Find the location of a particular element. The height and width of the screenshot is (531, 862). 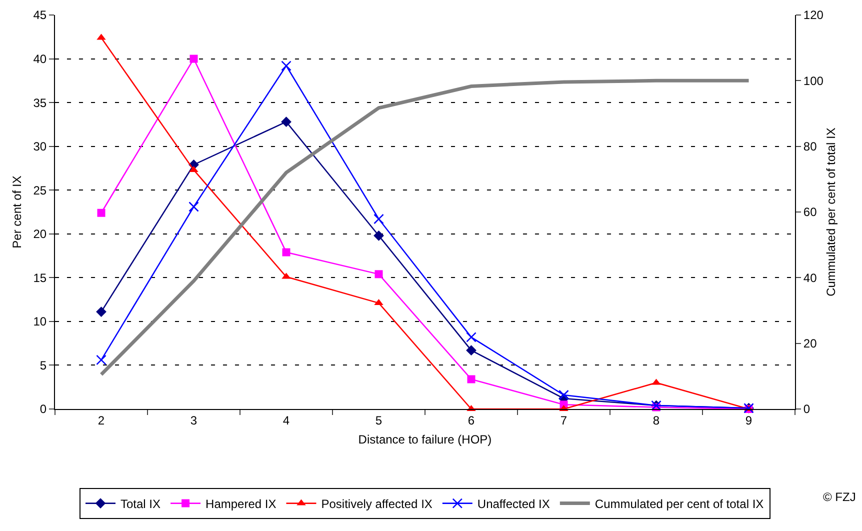

x-tick-label: 9 is located at coordinates (748, 420).